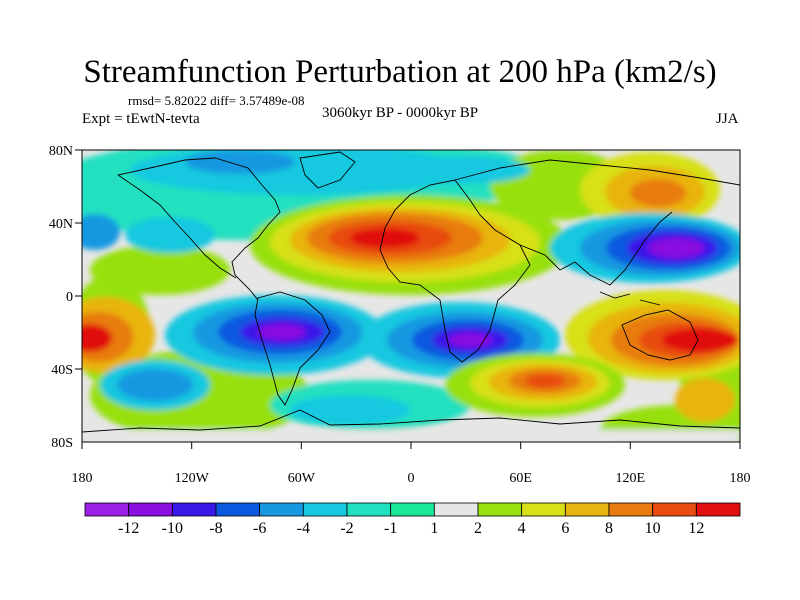  I want to click on season-label: JJA, so click(727, 119).